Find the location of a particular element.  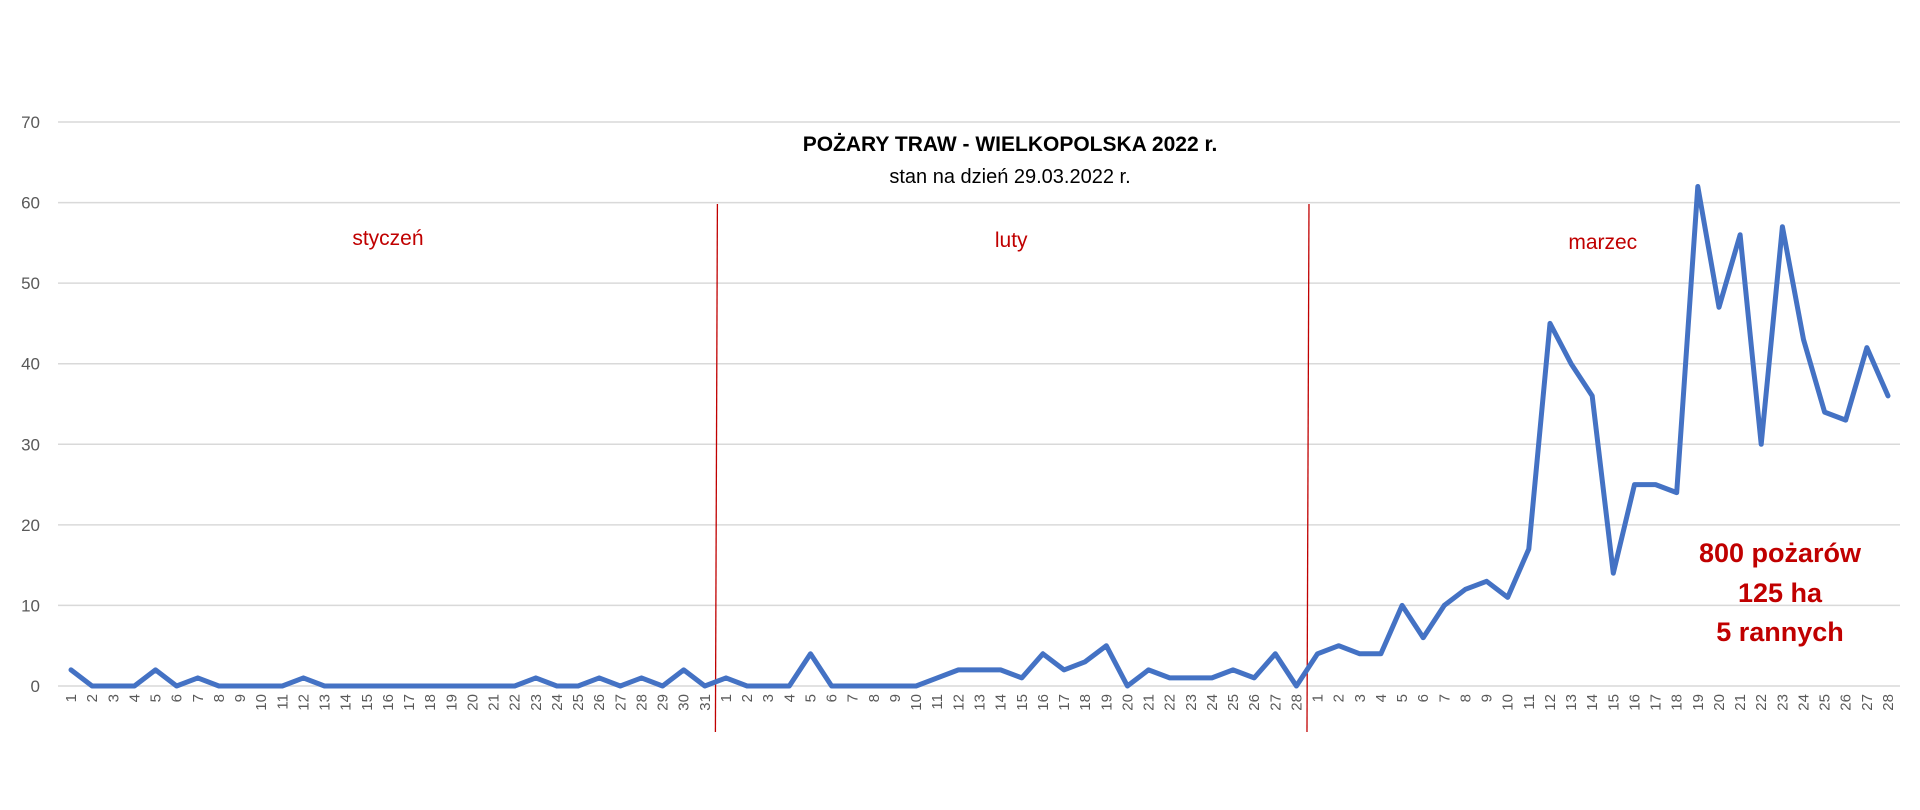

y-tick-label: 30 is located at coordinates (30, 444).